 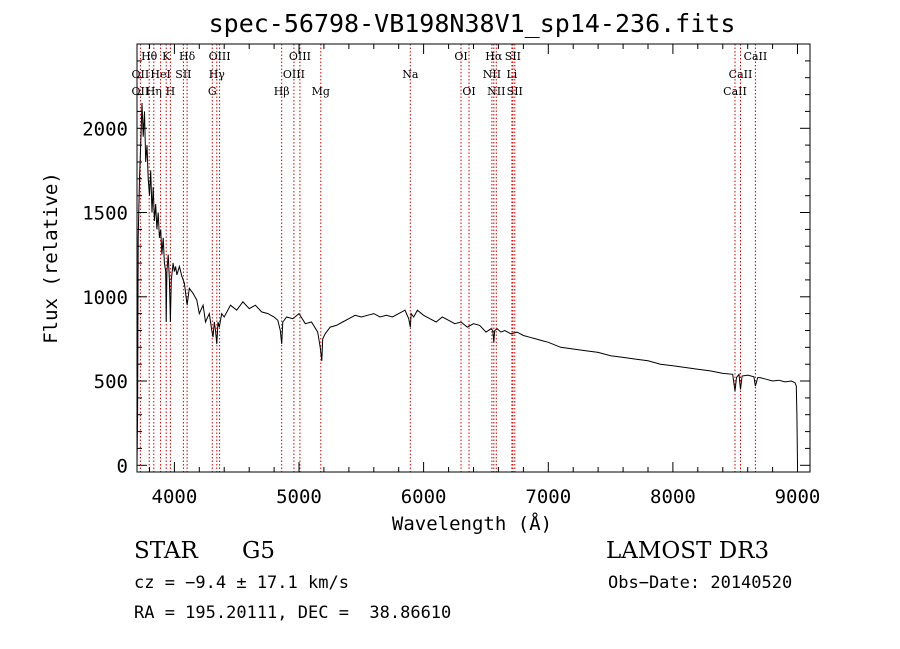 I want to click on line-label: Li, so click(x=511, y=74).